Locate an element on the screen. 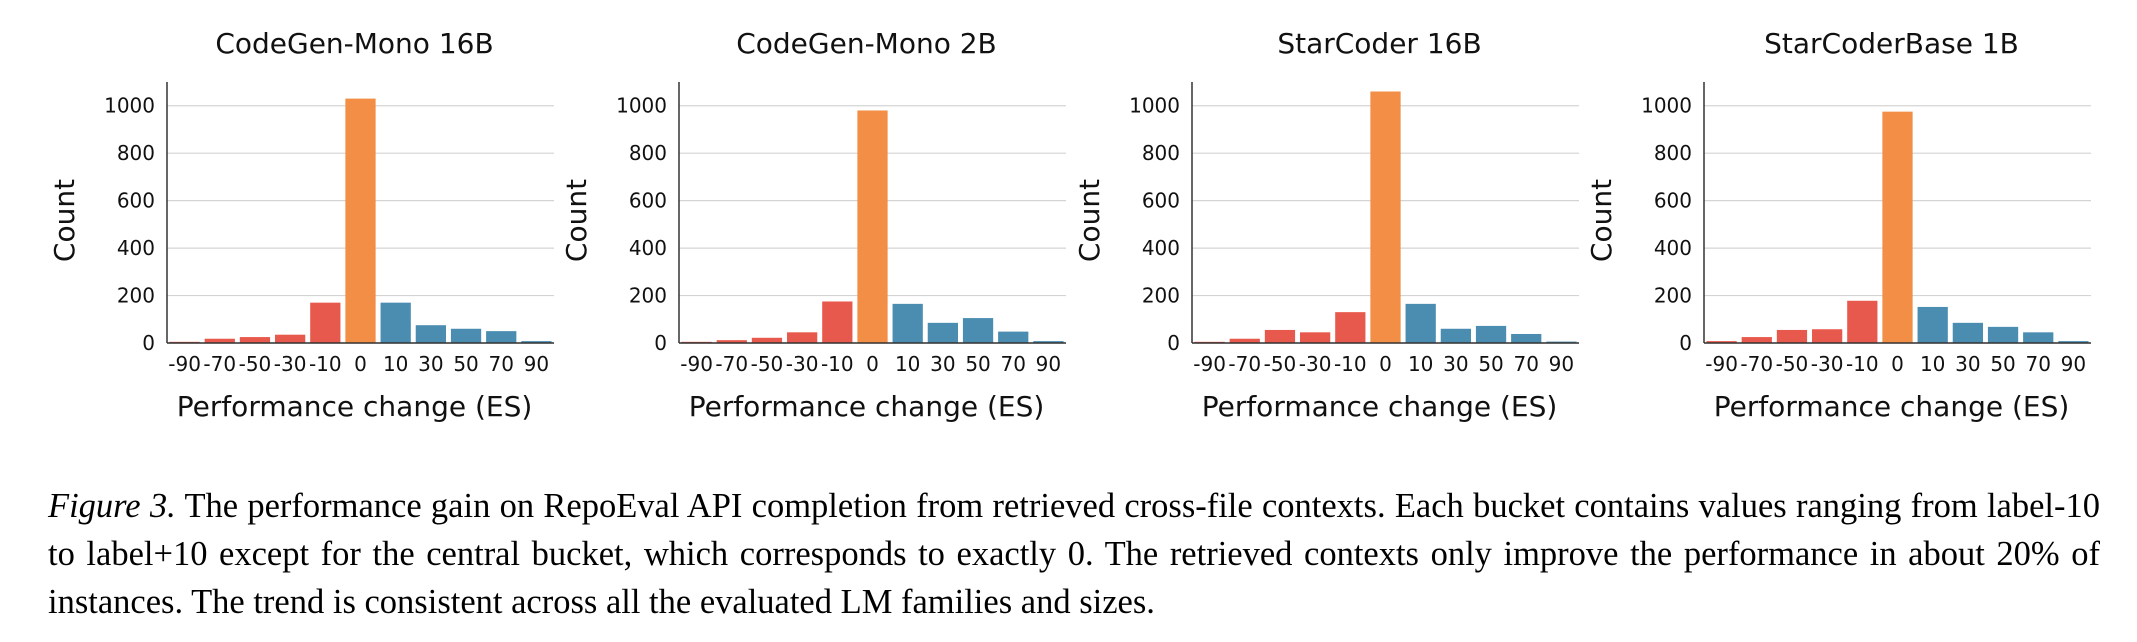 This screenshot has height=642, width=2137. caption-label: Figure 3. is located at coordinates (112, 506).